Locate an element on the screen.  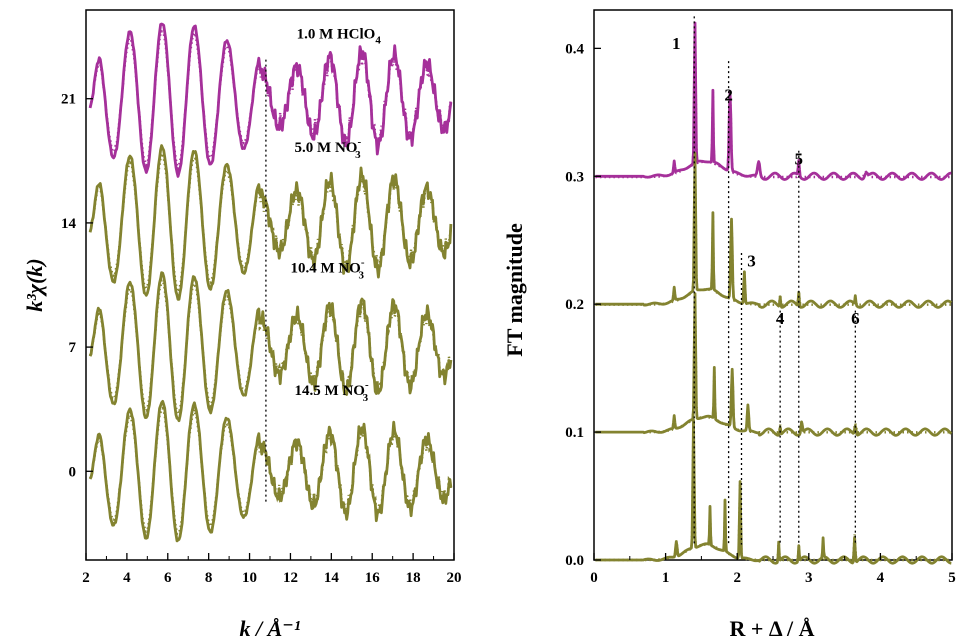
kspace-x-tick-label: 12 is located at coordinates (290, 578).